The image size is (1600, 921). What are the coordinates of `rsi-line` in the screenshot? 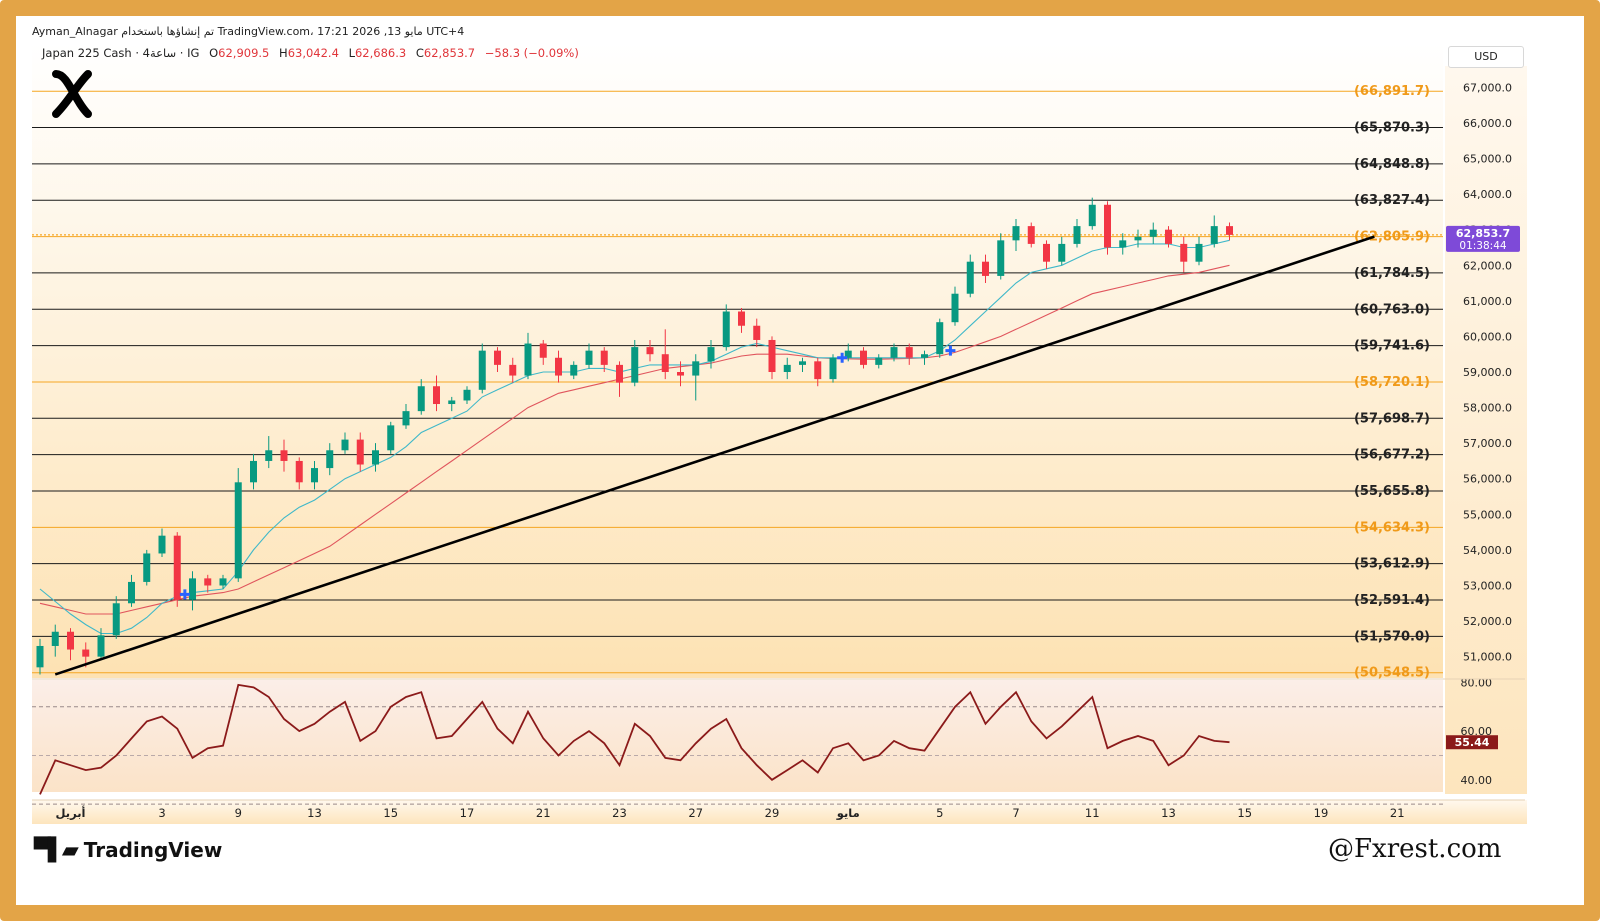 It's located at (634, 739).